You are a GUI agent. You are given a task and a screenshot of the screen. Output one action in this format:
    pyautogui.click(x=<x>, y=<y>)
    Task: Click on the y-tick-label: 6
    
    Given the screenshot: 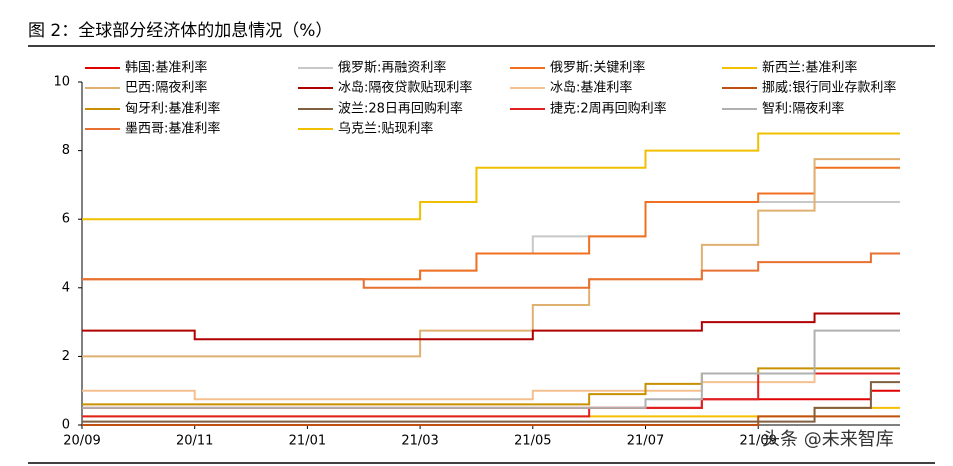 What is the action you would take?
    pyautogui.click(x=66, y=219)
    